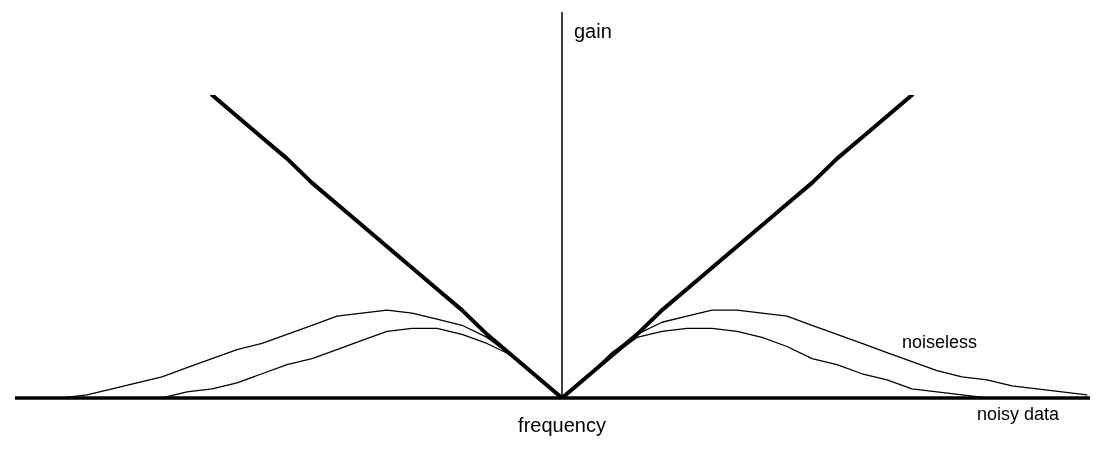 Image resolution: width=1100 pixels, height=457 pixels. Describe the element at coordinates (940, 341) in the screenshot. I see `series-label: noiseless` at that location.